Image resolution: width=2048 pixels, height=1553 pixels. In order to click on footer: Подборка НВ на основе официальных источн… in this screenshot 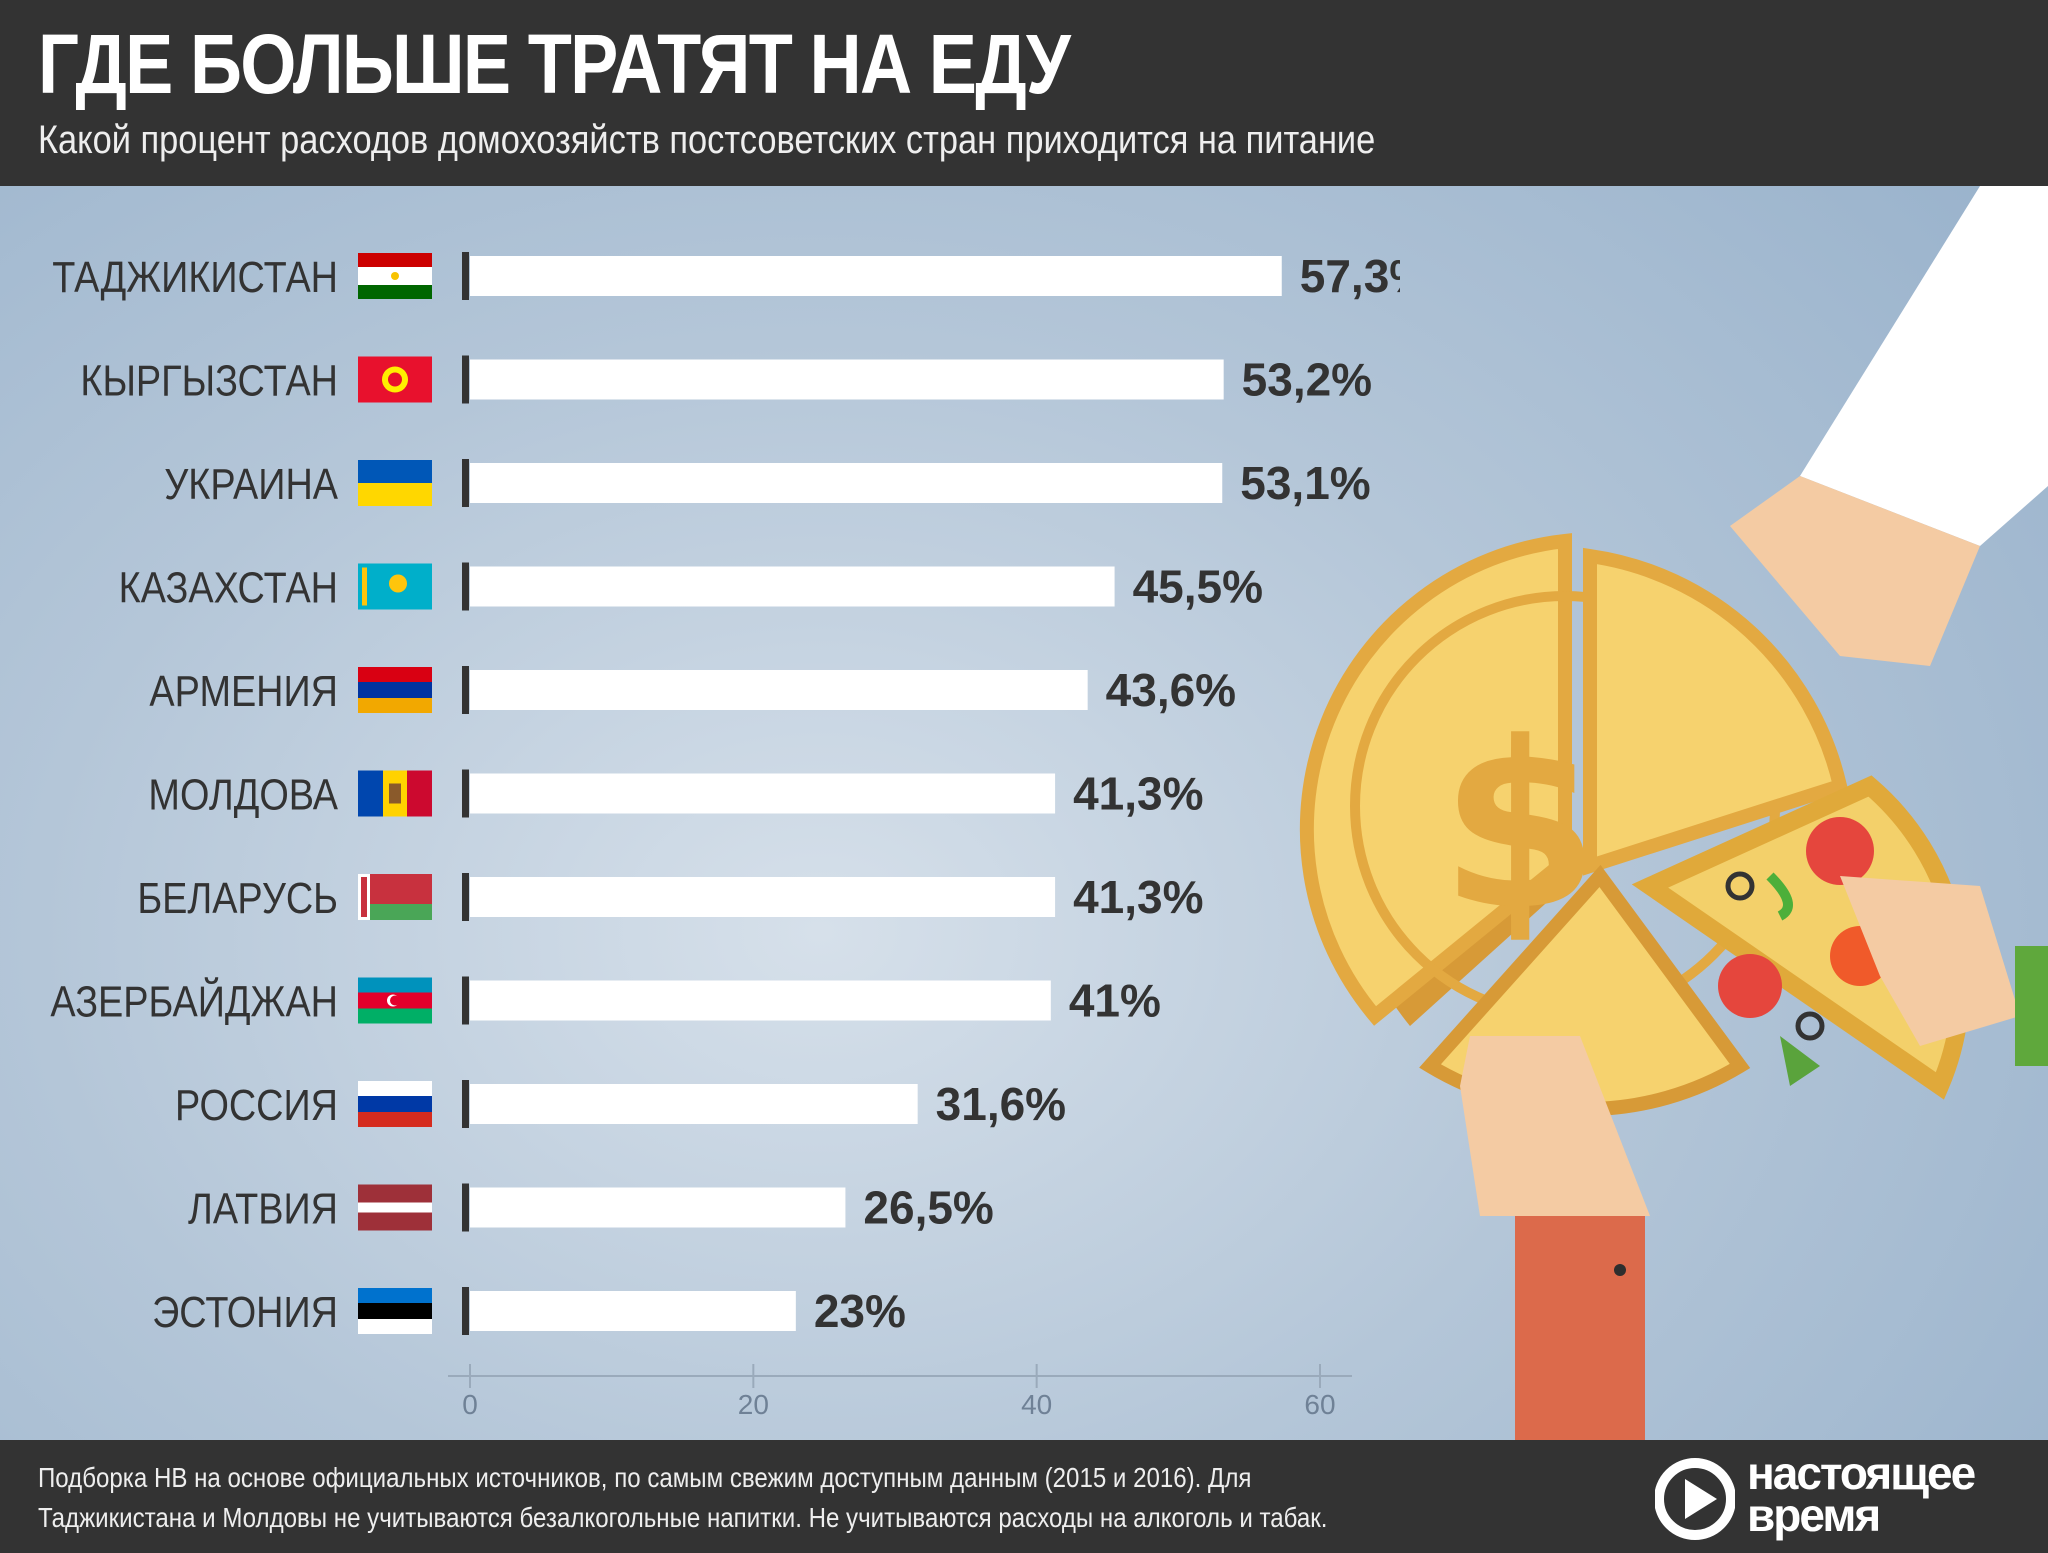, I will do `click(1024, 1496)`.